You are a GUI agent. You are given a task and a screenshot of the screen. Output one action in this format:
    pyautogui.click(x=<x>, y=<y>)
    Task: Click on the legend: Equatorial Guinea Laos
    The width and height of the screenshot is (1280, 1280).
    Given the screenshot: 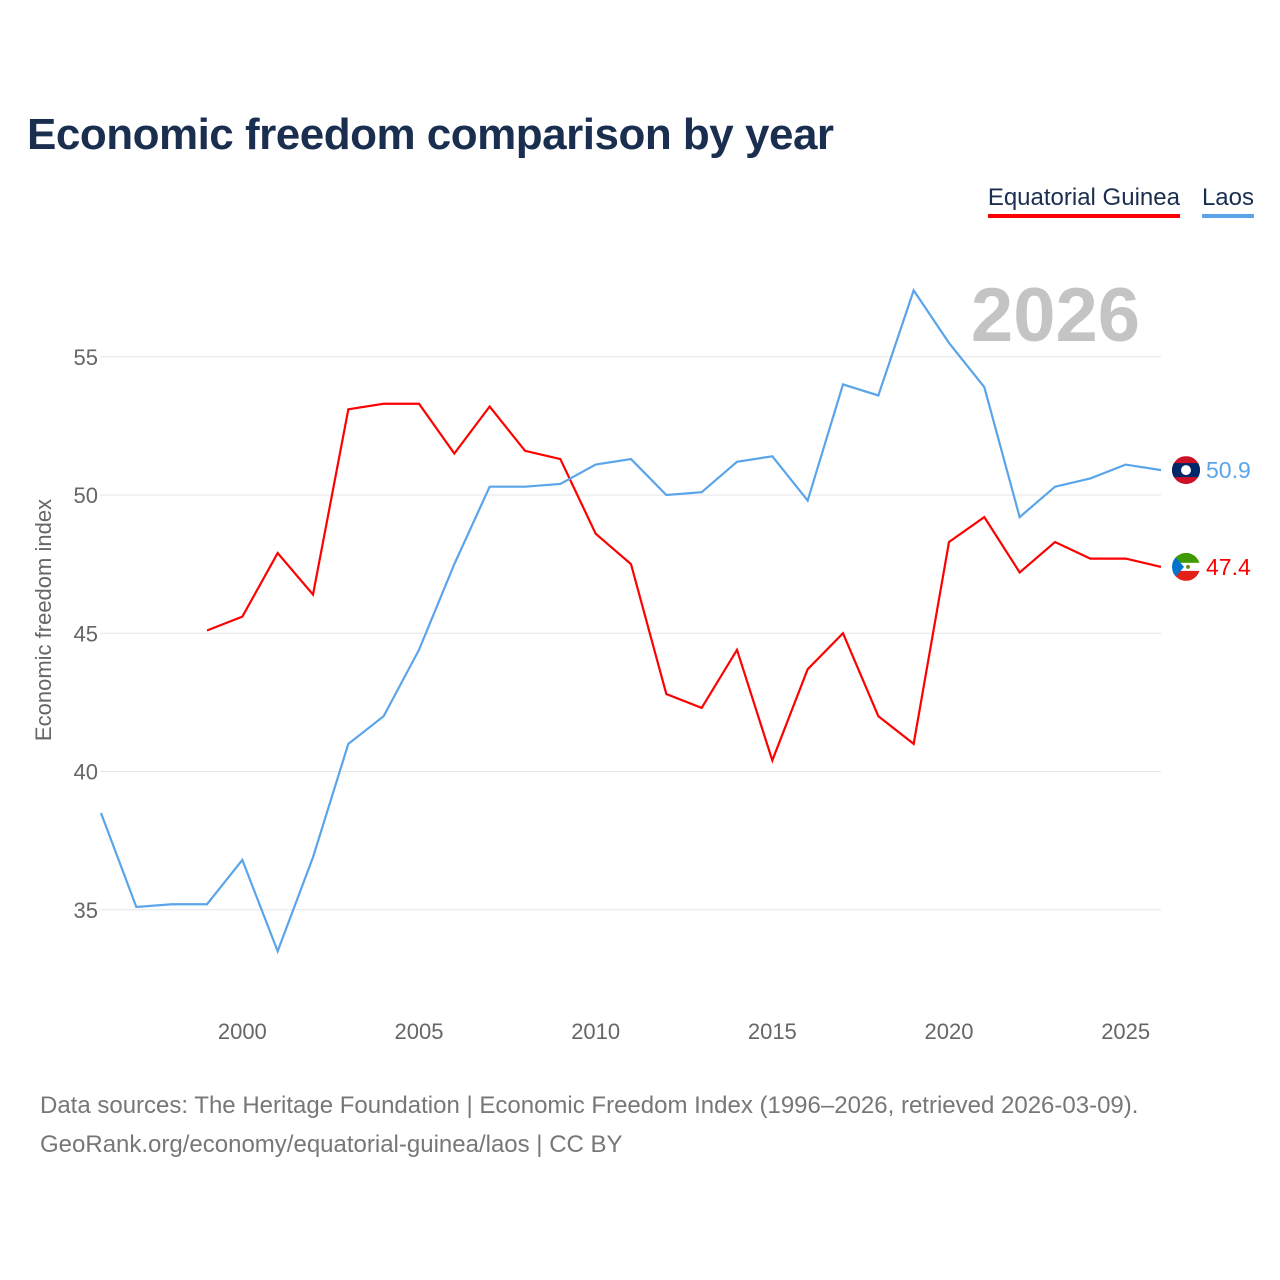 What is the action you would take?
    pyautogui.click(x=1120, y=201)
    